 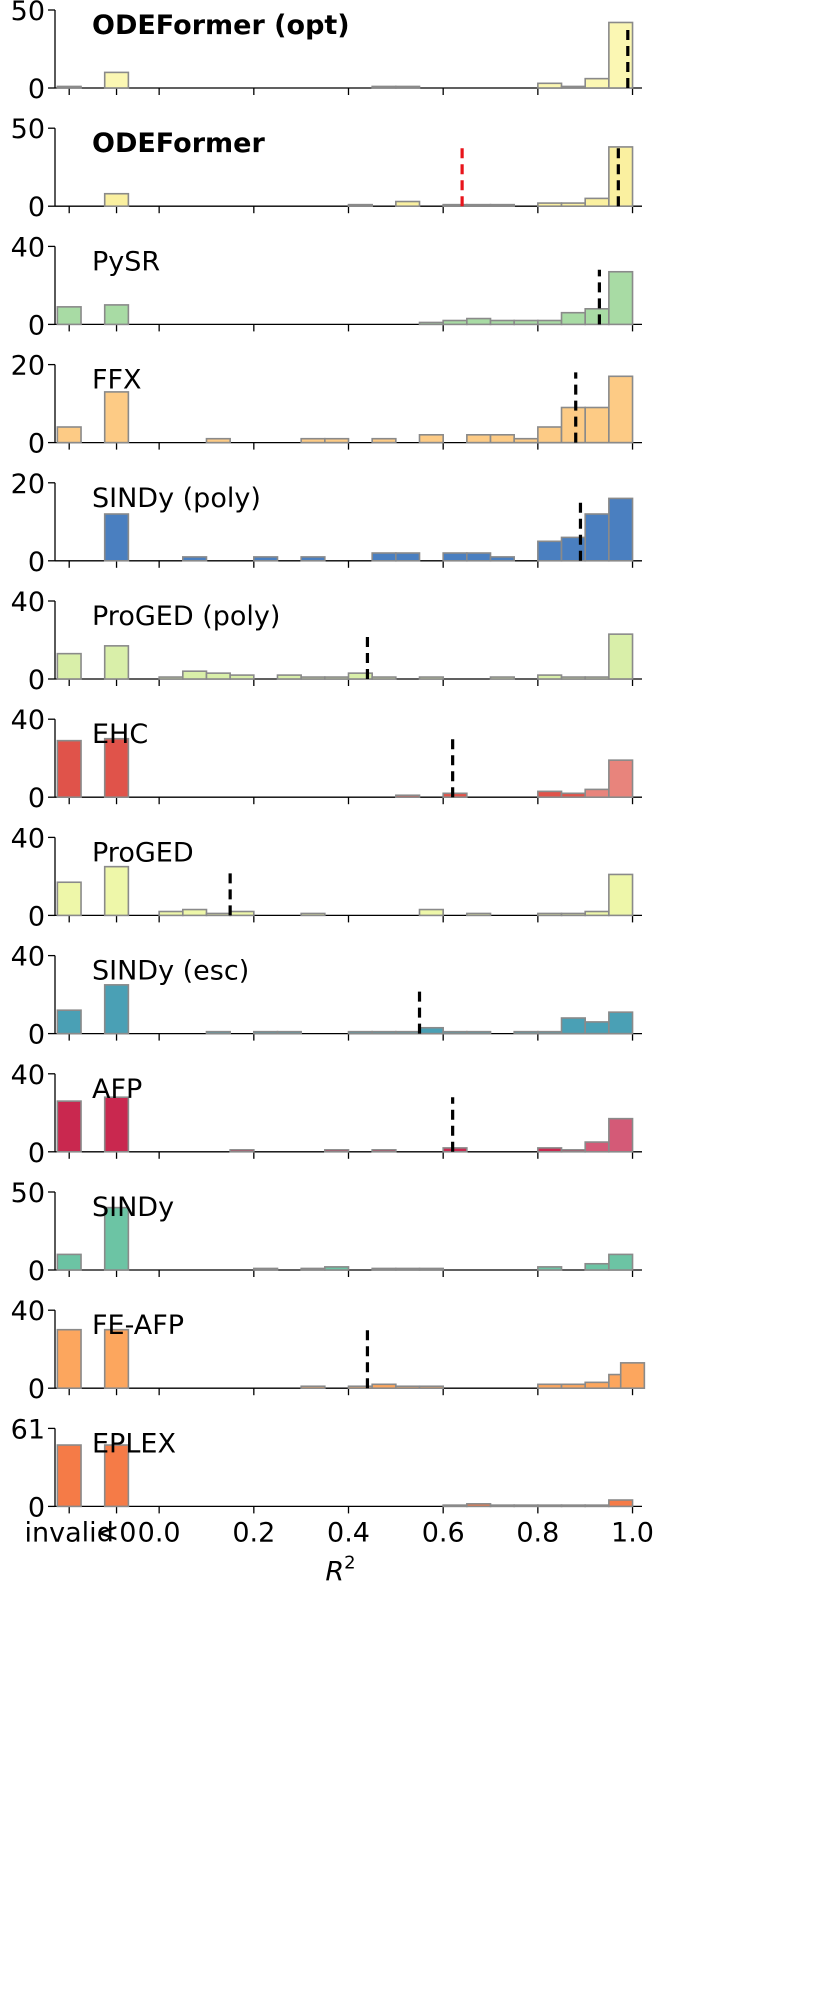 What do you see at coordinates (326, 996) in the screenshot?
I see `panel-sindy-esc: 0 40 SINDy (esc)` at bounding box center [326, 996].